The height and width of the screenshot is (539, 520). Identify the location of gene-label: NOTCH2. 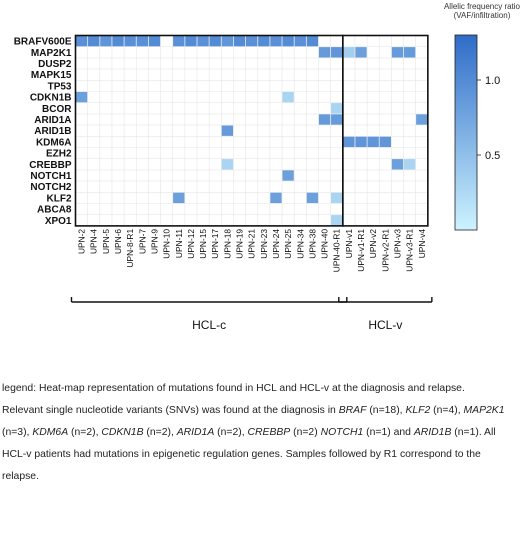
(51, 187).